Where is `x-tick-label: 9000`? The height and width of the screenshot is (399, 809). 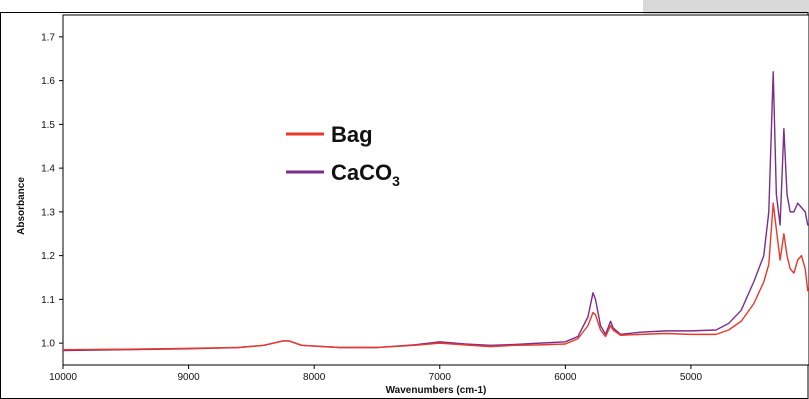
x-tick-label: 9000 is located at coordinates (188, 377).